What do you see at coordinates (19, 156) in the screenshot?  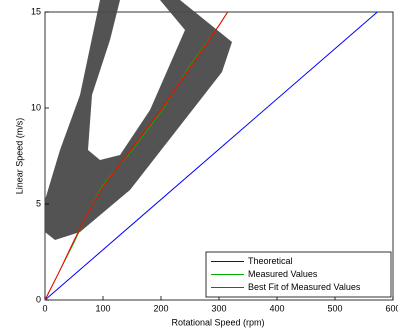 I see `y-axis-label: Linear Speed (m/s)` at bounding box center [19, 156].